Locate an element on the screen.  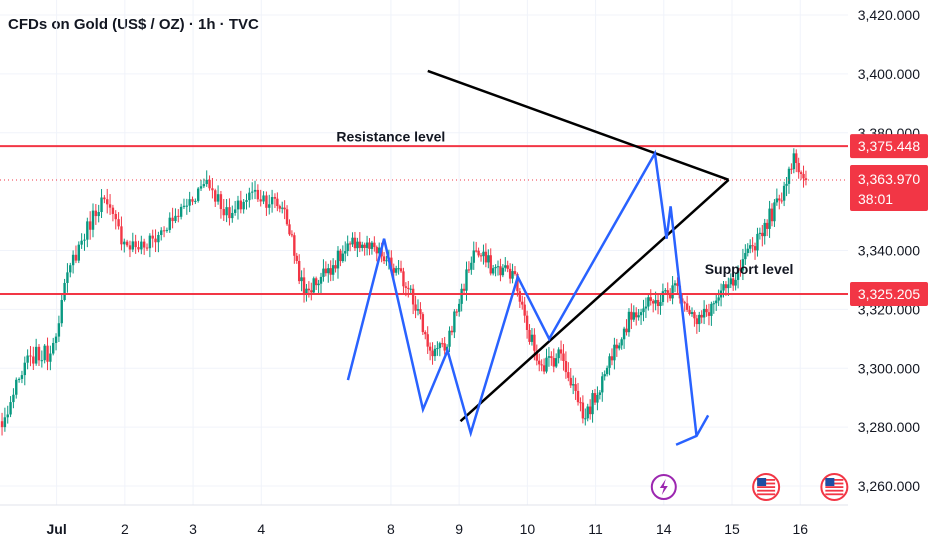
x-tick-label: 4 is located at coordinates (261, 529).